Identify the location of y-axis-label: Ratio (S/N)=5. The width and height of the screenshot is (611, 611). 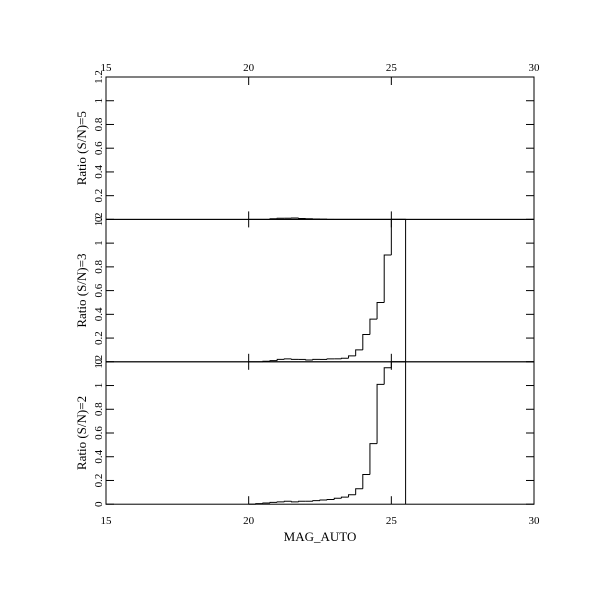
(81, 148).